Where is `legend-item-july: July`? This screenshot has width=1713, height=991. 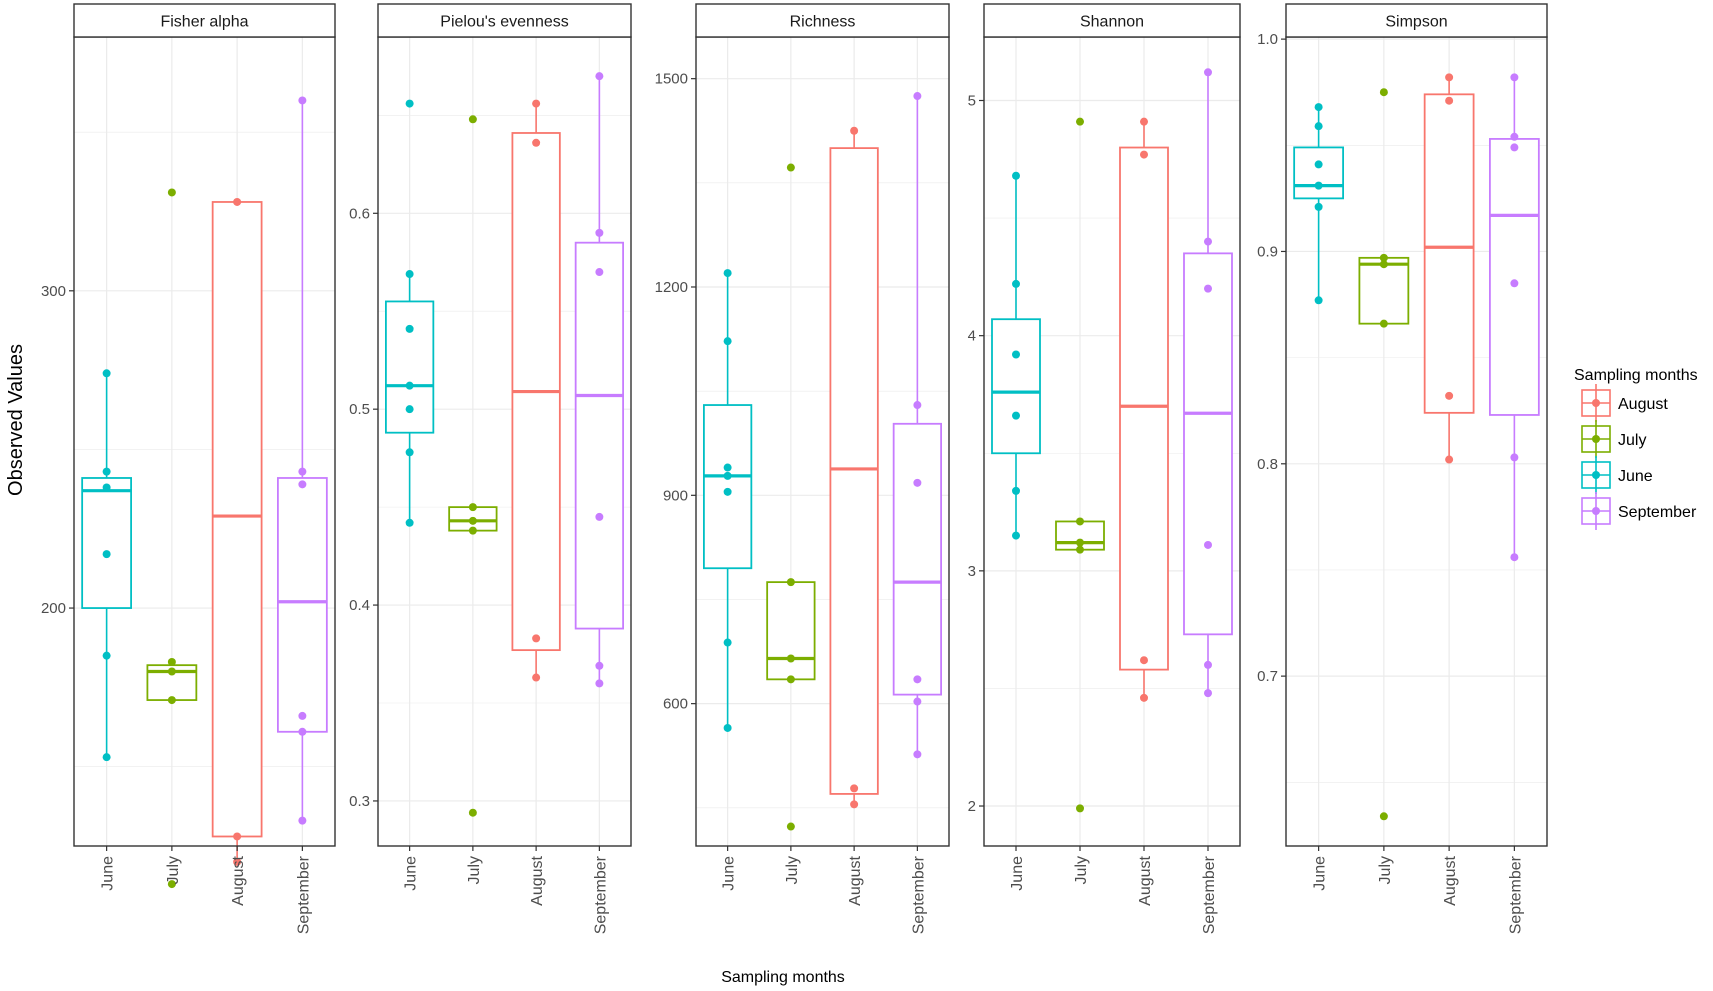
legend-item-july: July is located at coordinates (1613, 439).